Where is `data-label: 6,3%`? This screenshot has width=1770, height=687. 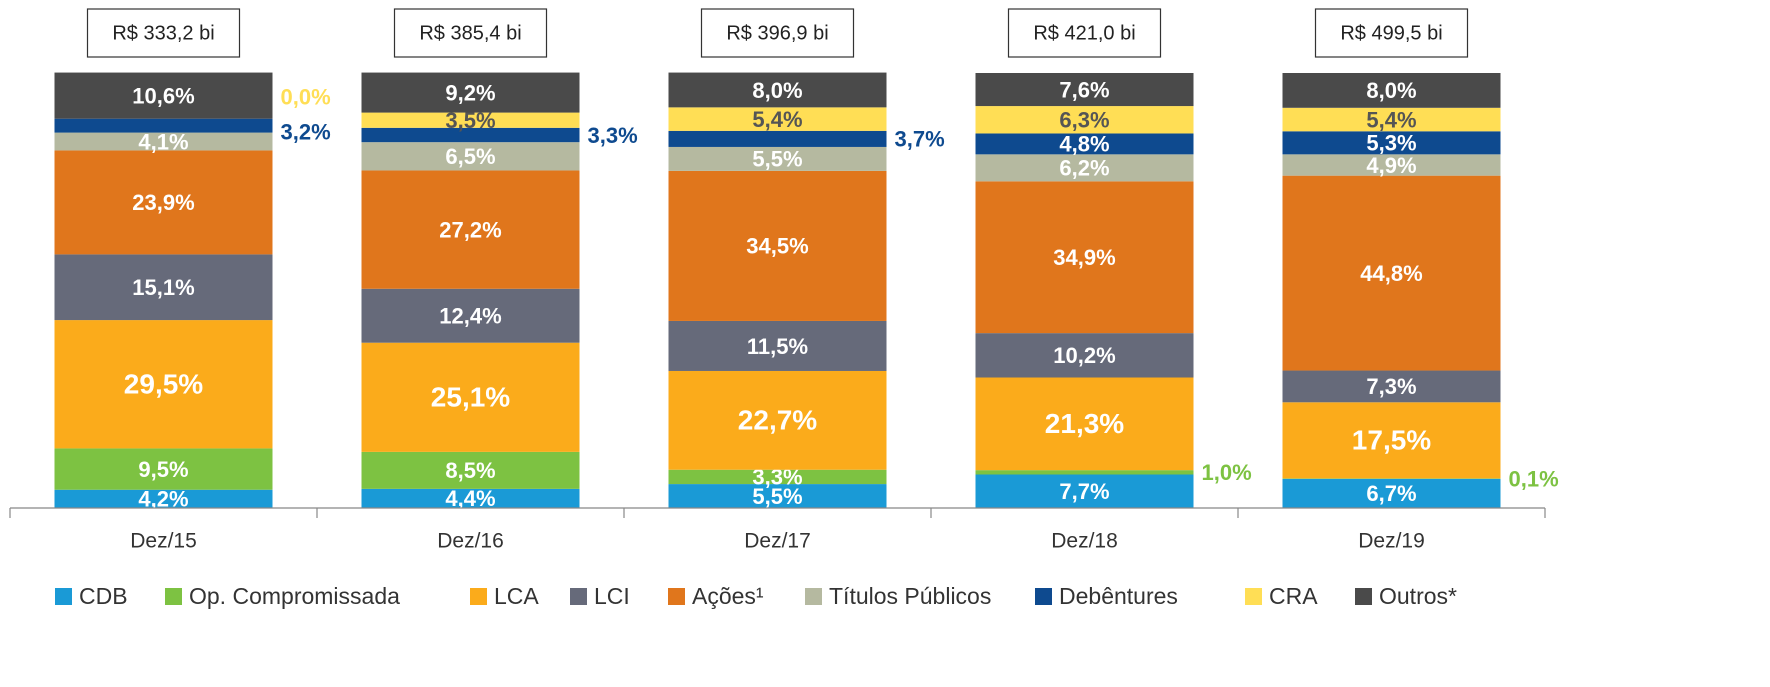
data-label: 6,3% is located at coordinates (1084, 120).